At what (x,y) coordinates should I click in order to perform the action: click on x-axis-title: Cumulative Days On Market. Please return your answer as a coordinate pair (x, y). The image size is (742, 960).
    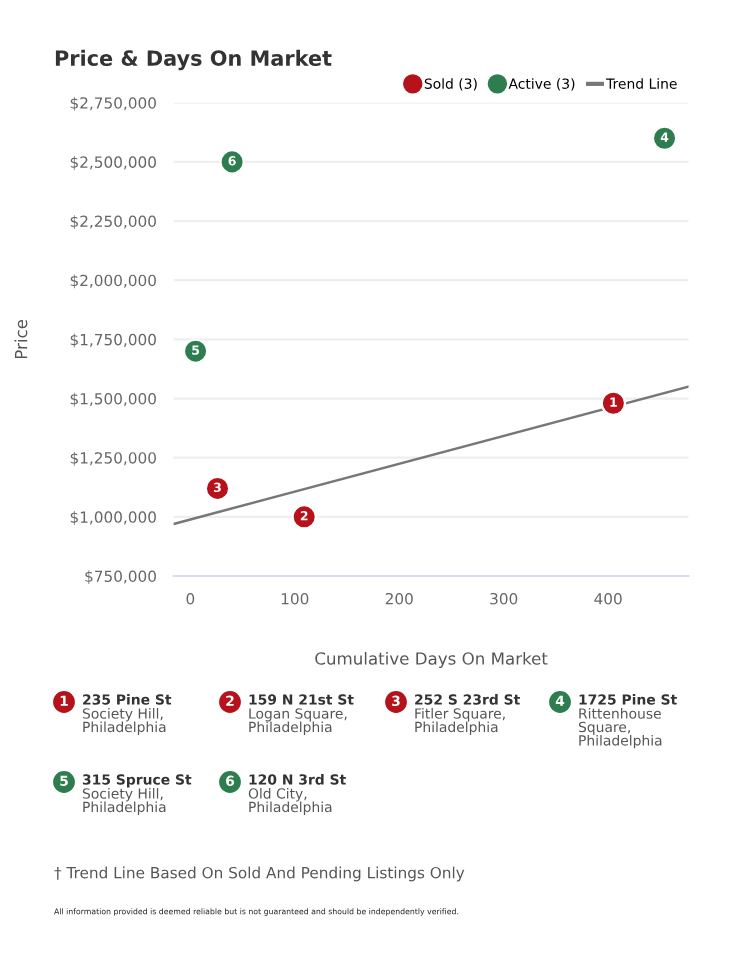
    Looking at the image, I should click on (431, 660).